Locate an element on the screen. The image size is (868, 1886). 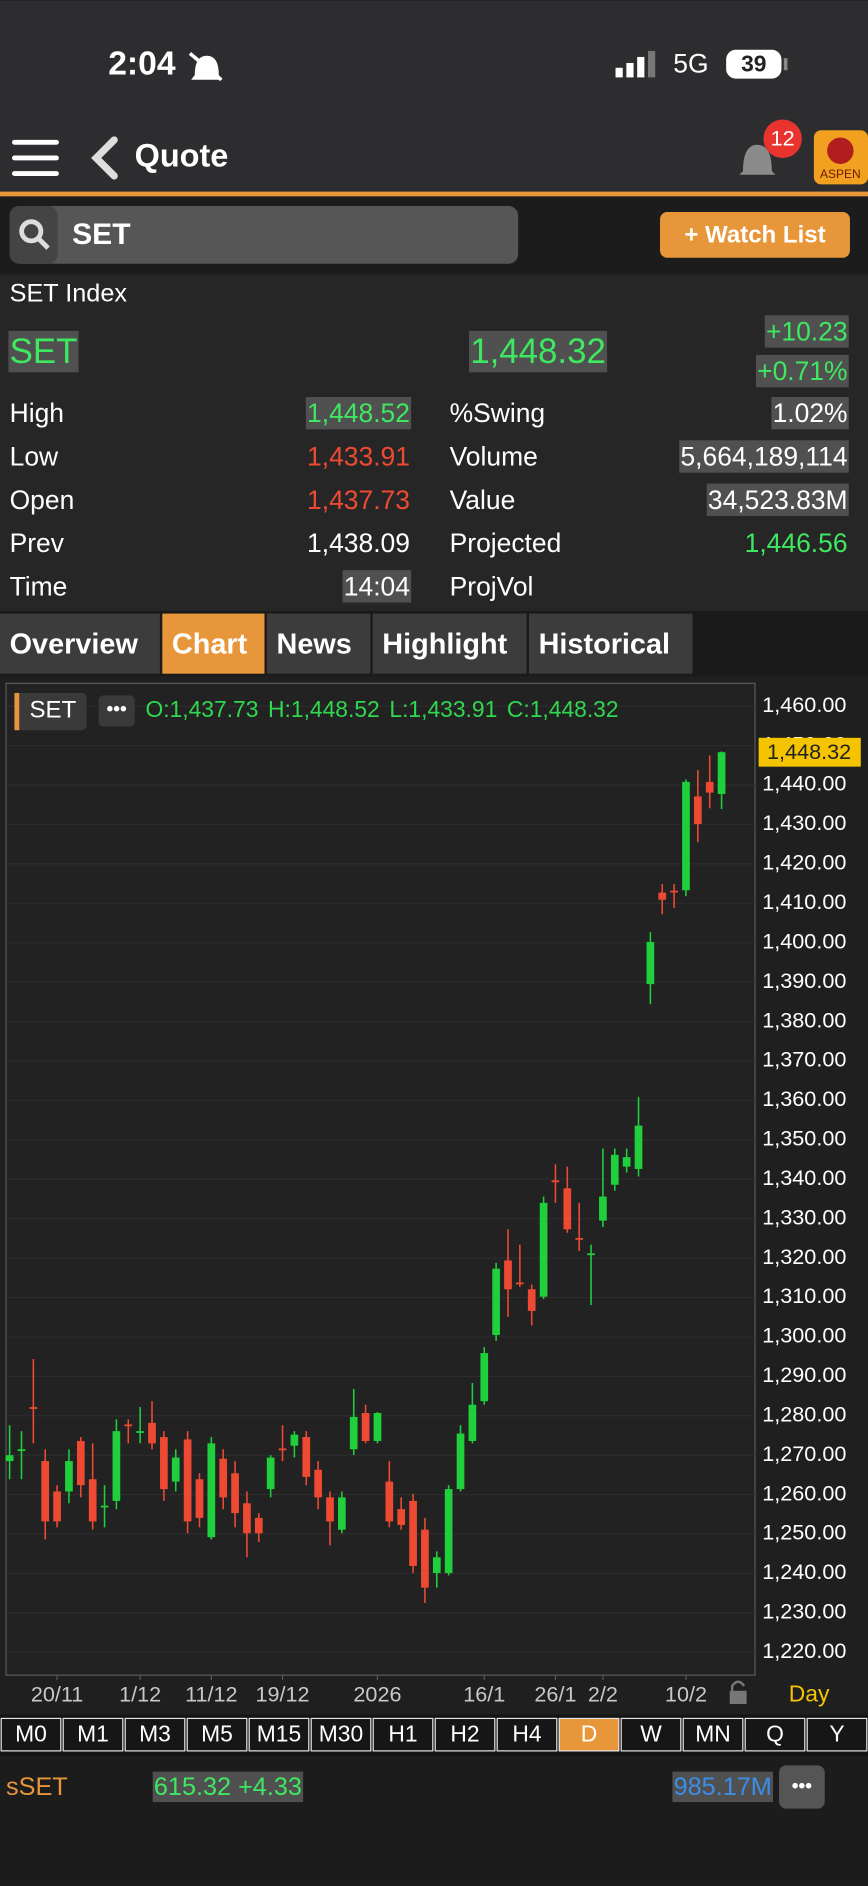
timeframe-label: M15 is located at coordinates (279, 1733).